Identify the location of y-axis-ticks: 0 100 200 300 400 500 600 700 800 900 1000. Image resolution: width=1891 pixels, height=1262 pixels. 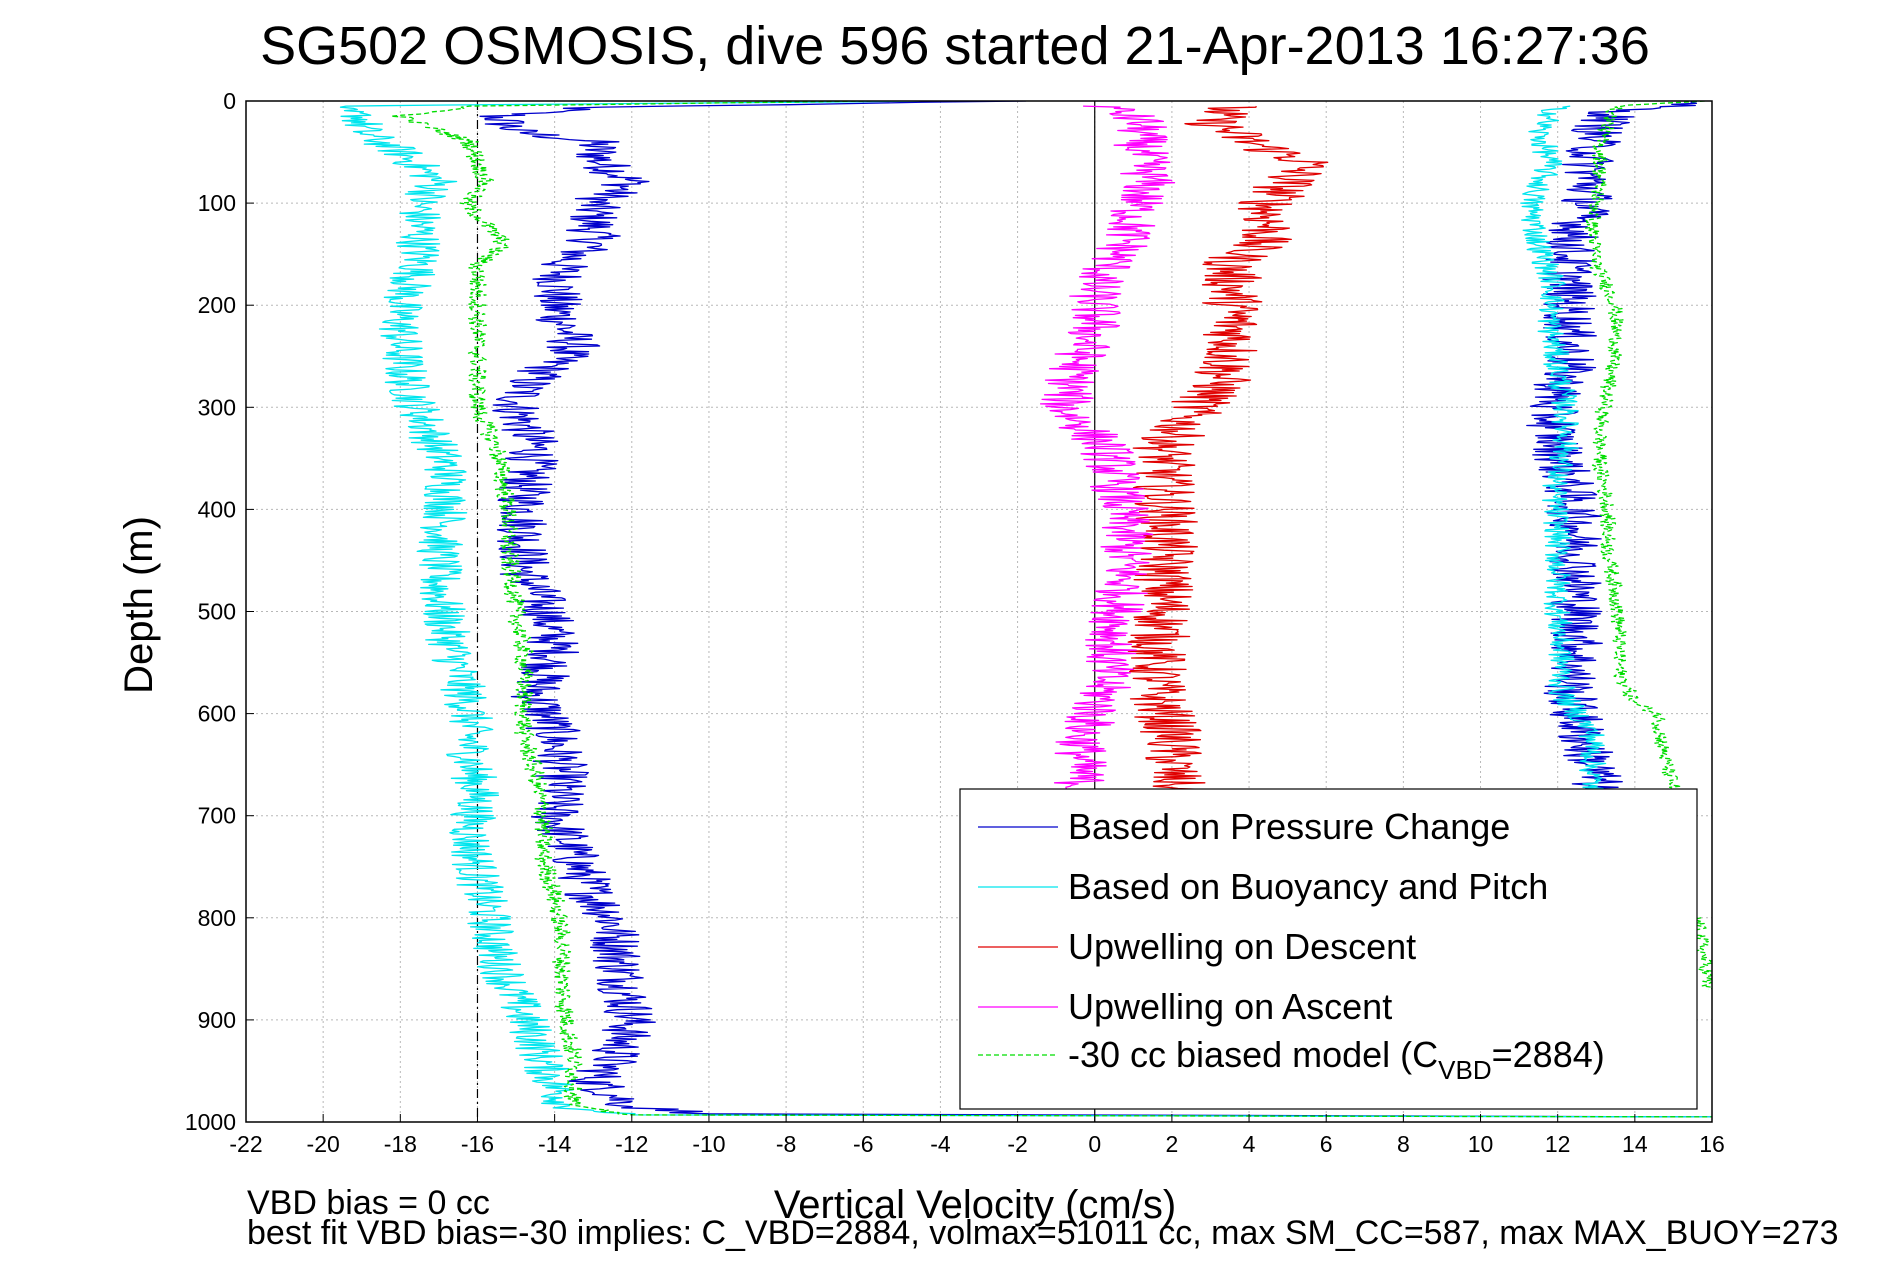
(219, 611).